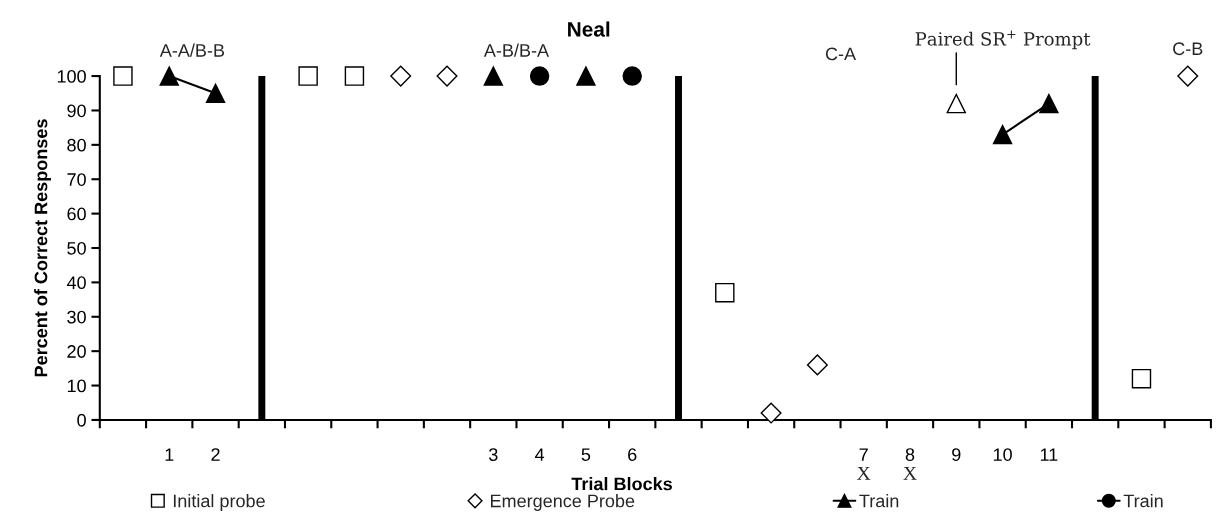 Image resolution: width=1217 pixels, height=514 pixels. I want to click on x-tick-label: 7, so click(863, 454).